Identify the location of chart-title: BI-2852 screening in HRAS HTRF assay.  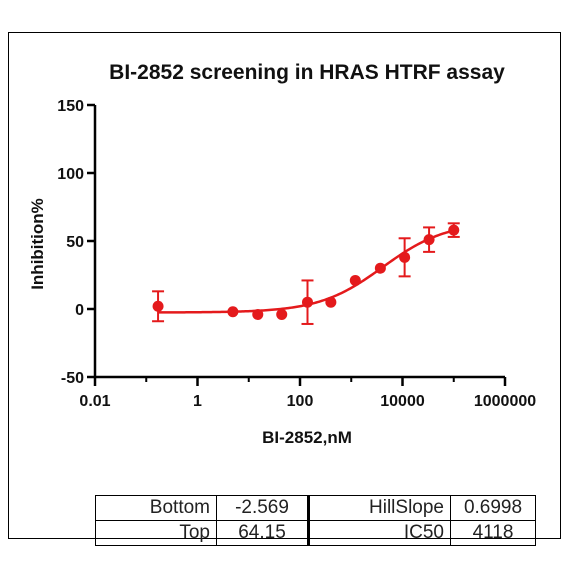
(307, 72).